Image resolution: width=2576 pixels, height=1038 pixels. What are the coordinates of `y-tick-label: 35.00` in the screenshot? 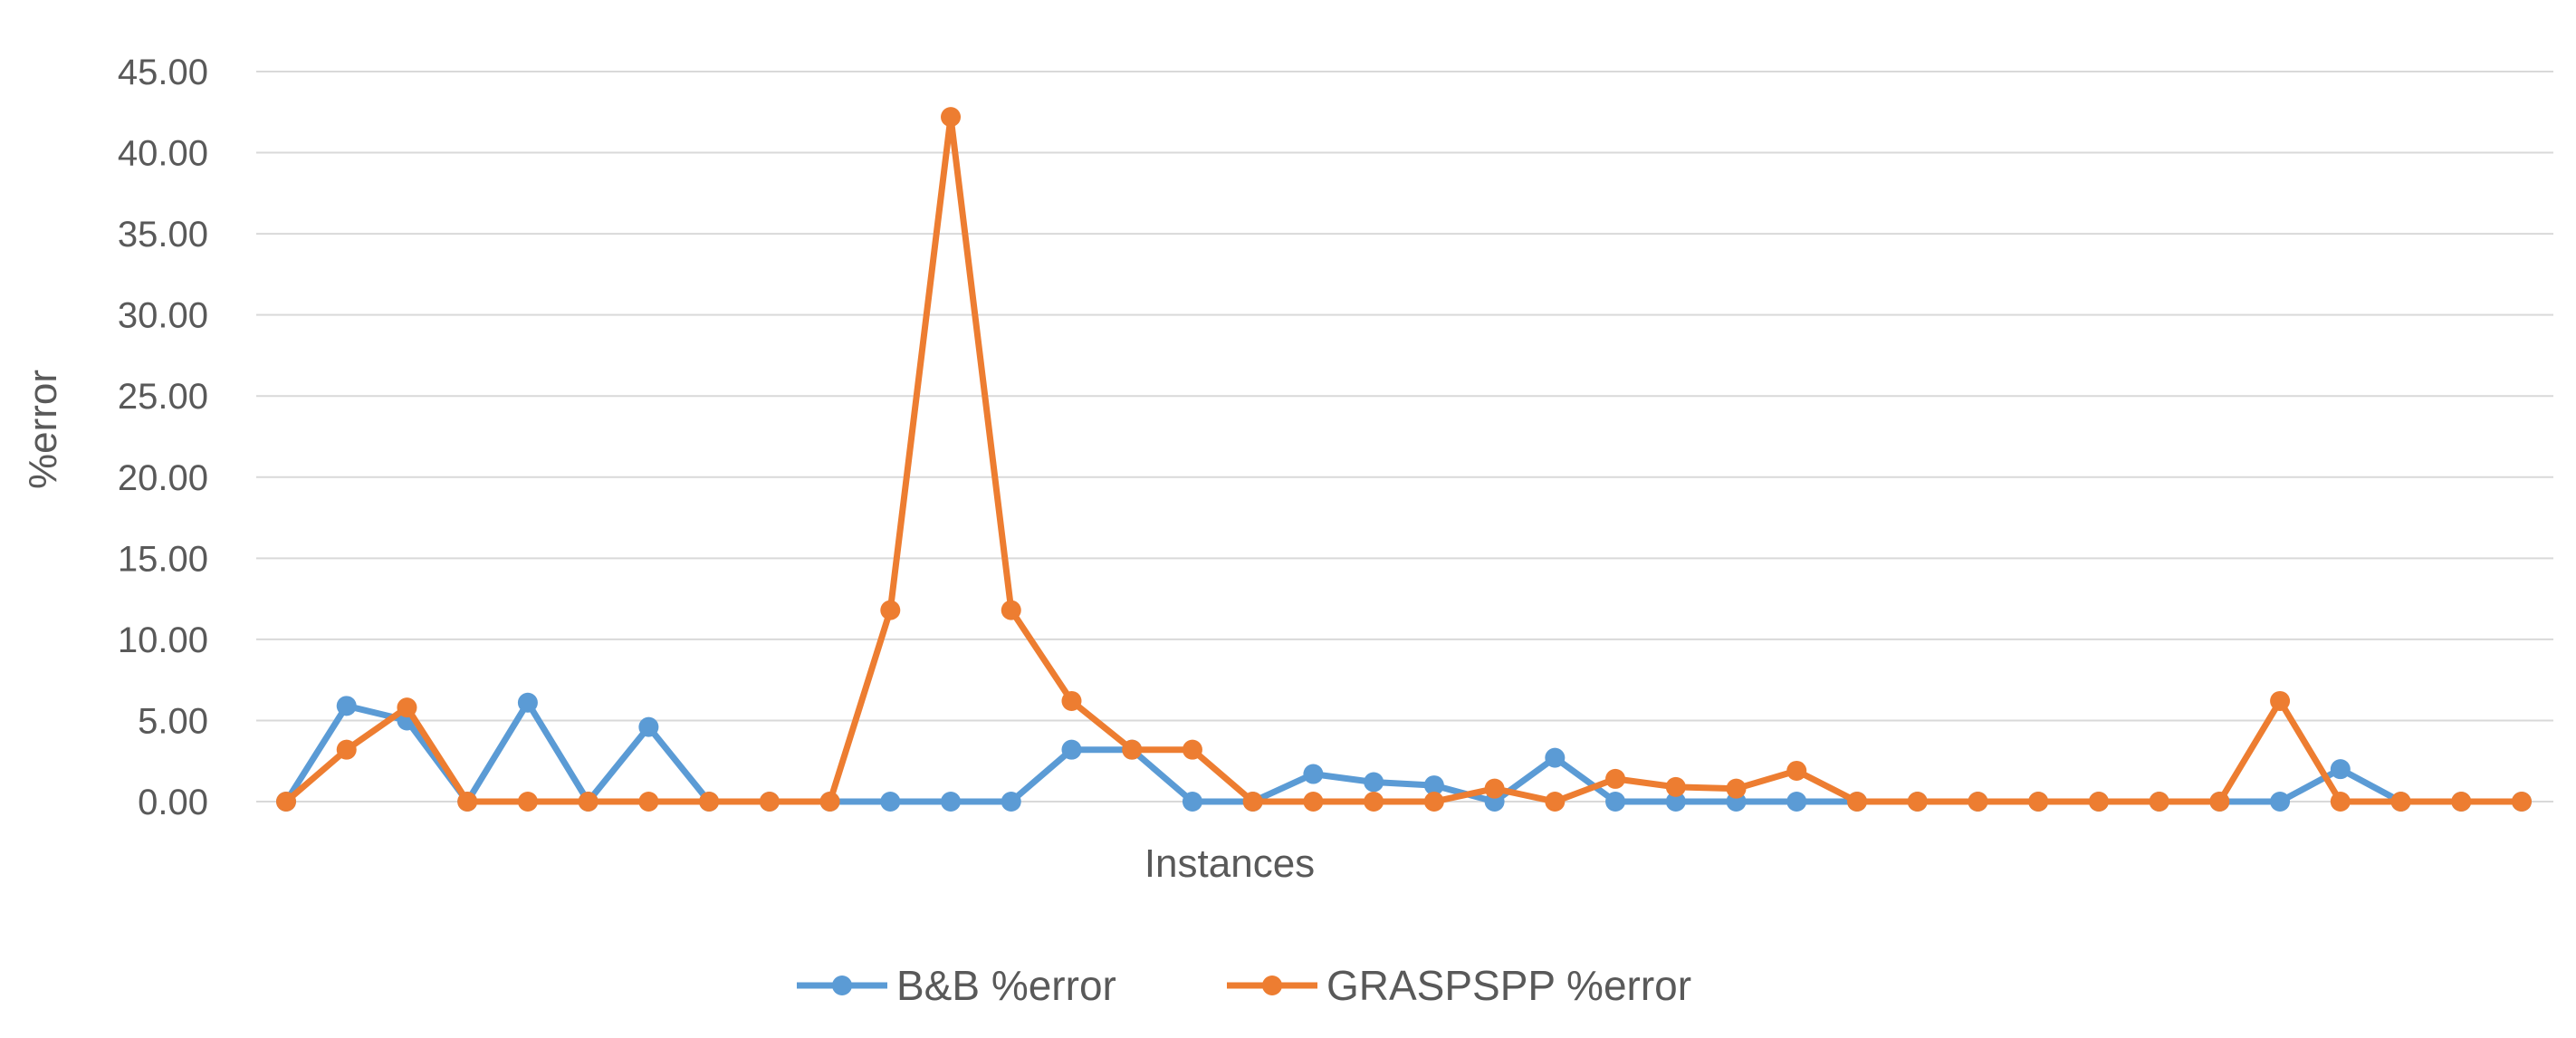 It's located at (163, 235).